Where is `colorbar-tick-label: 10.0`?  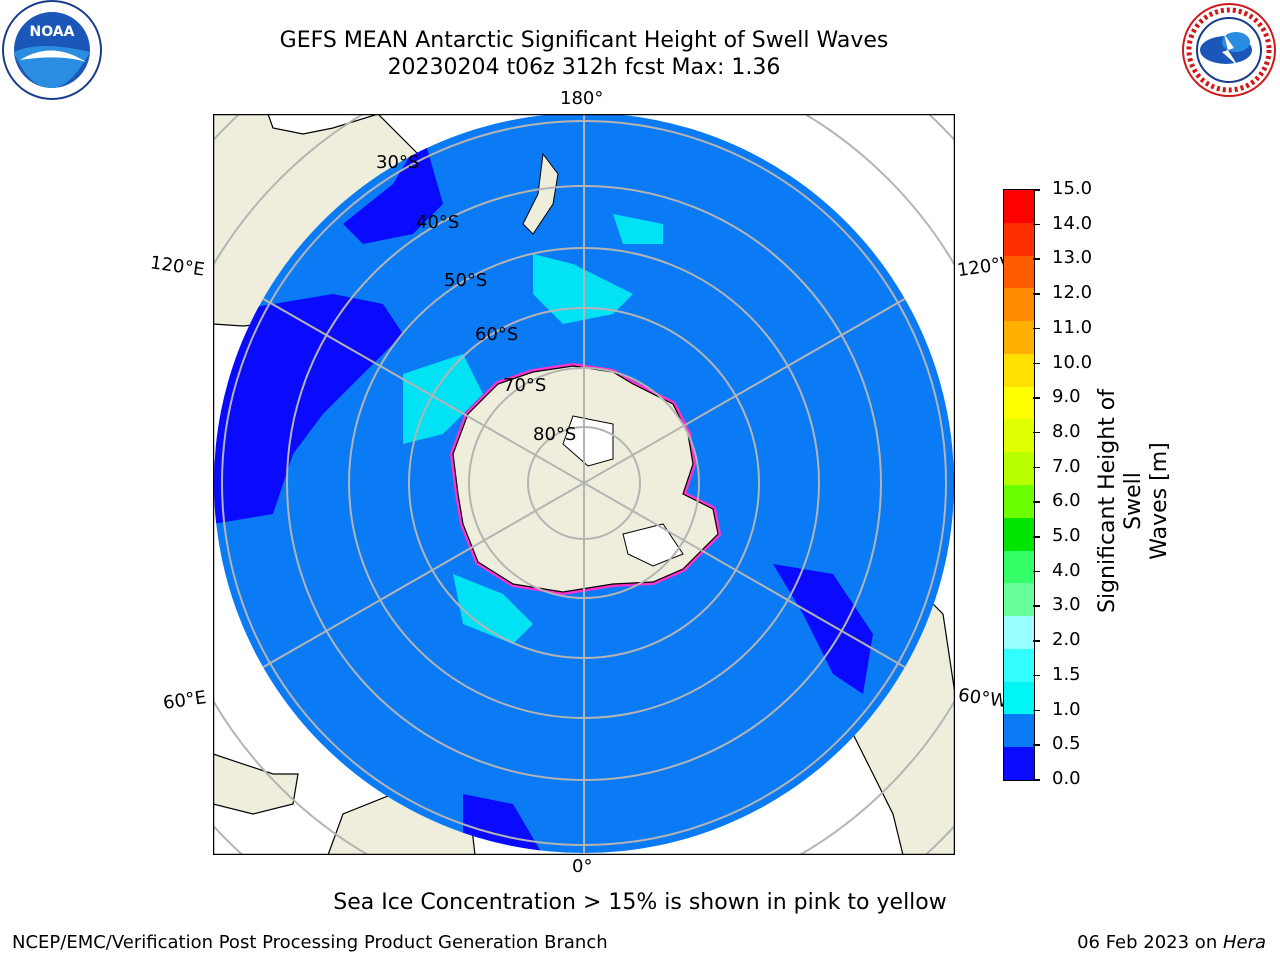 colorbar-tick-label: 10.0 is located at coordinates (1072, 362).